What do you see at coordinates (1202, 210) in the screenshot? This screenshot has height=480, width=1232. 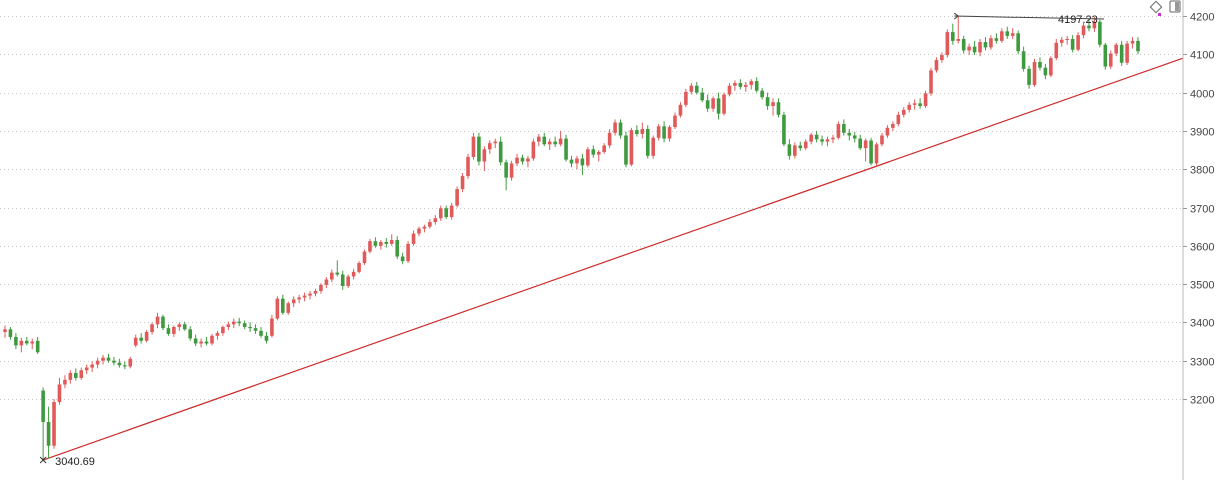 I see `y-tick-label: 3700` at bounding box center [1202, 210].